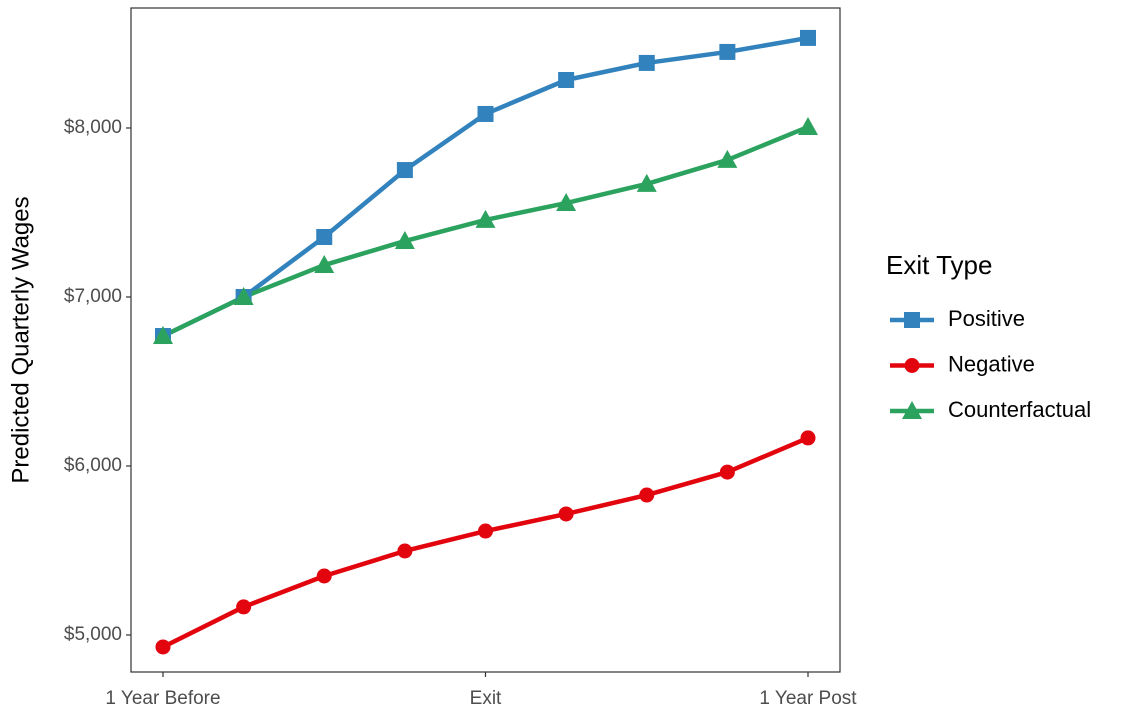 The width and height of the screenshot is (1126, 717). I want to click on legend-label: Negative, so click(991, 363).